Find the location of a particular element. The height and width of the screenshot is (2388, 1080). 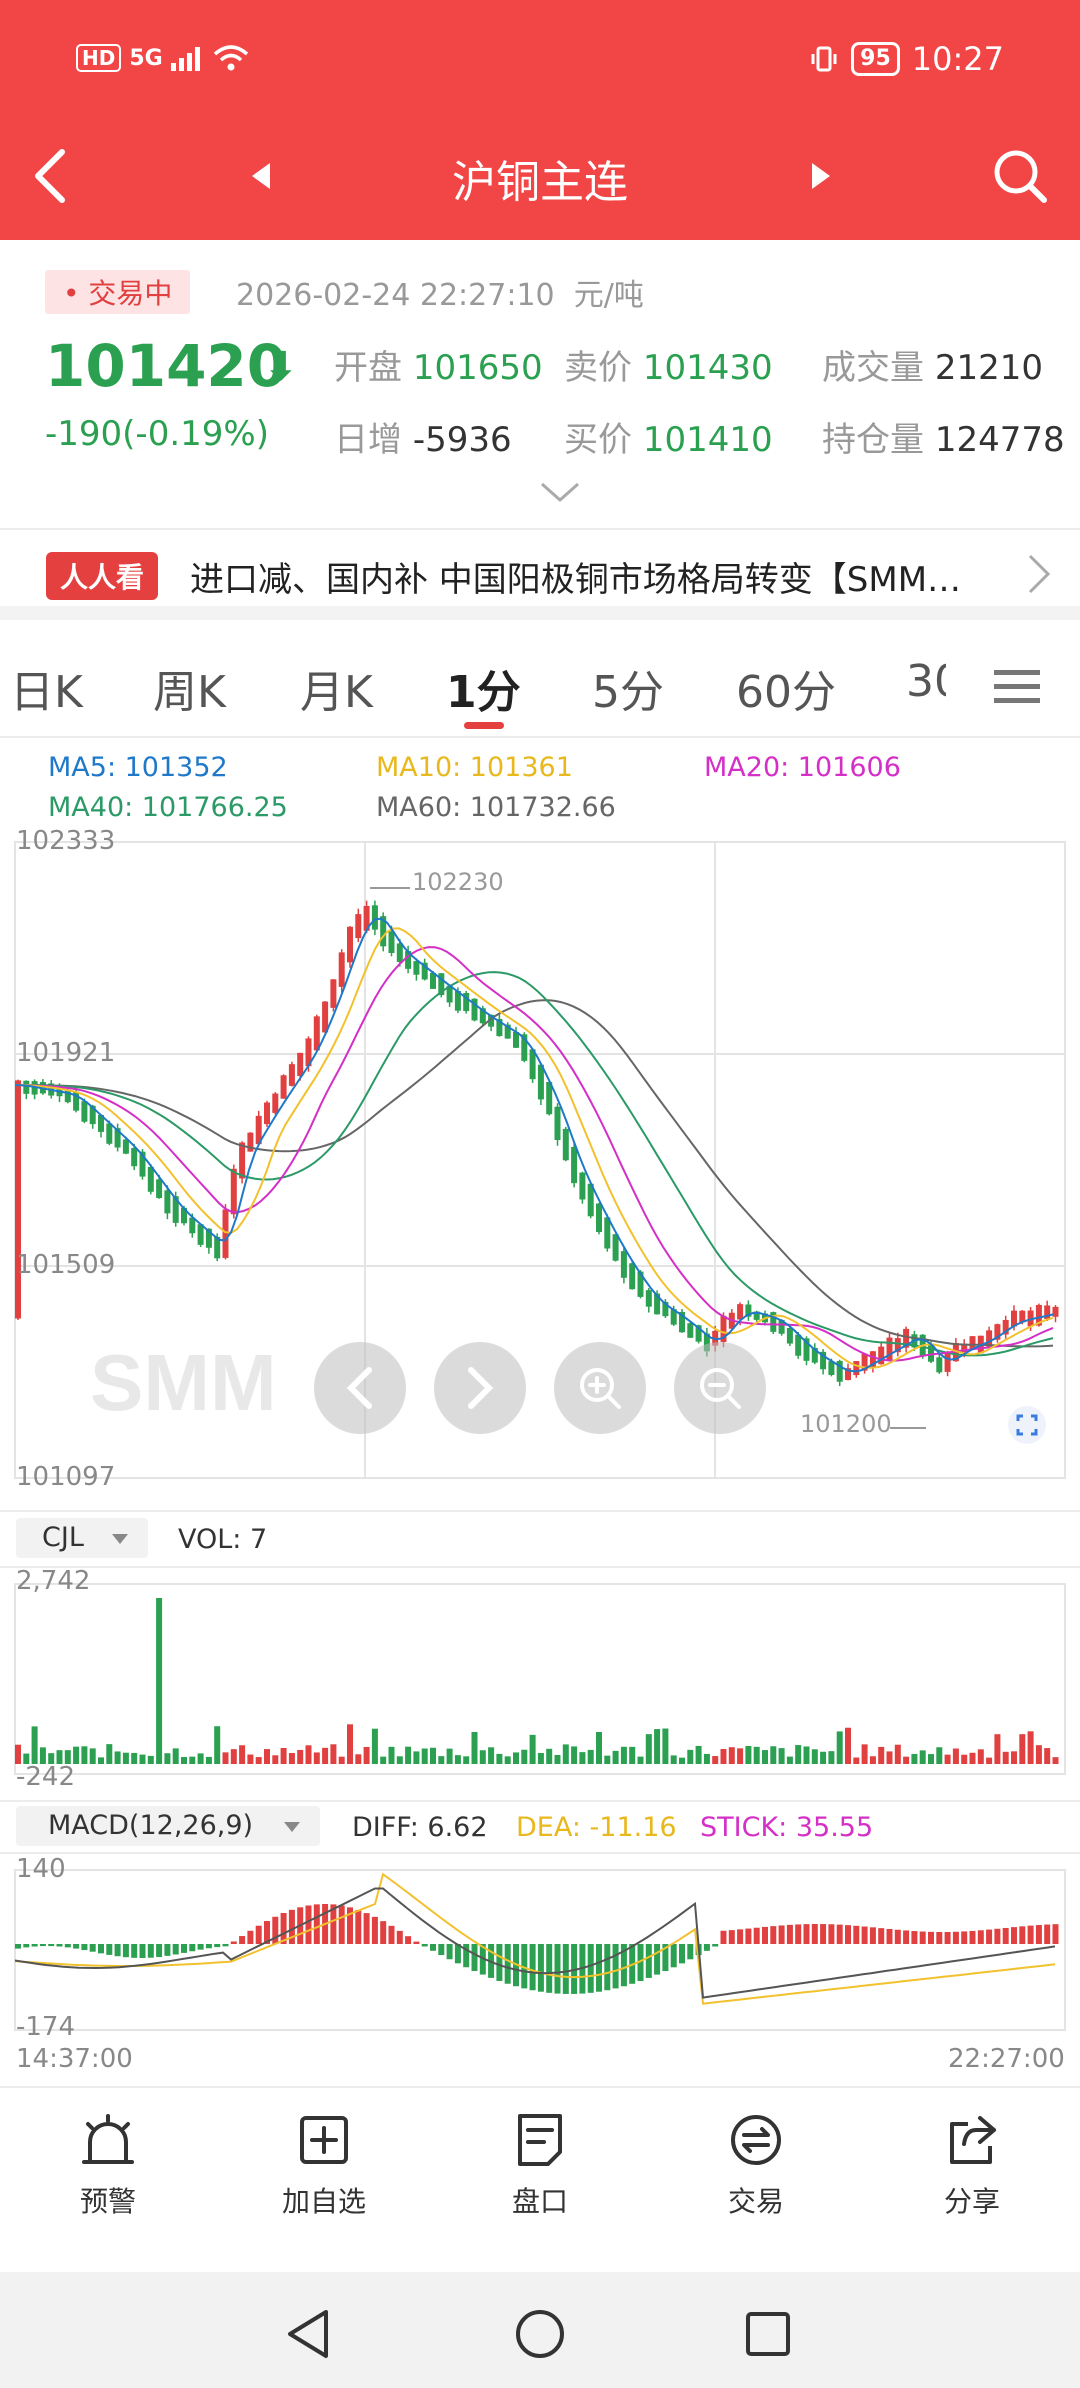

add-watchlist-button: 加自选 is located at coordinates (324, 2165).